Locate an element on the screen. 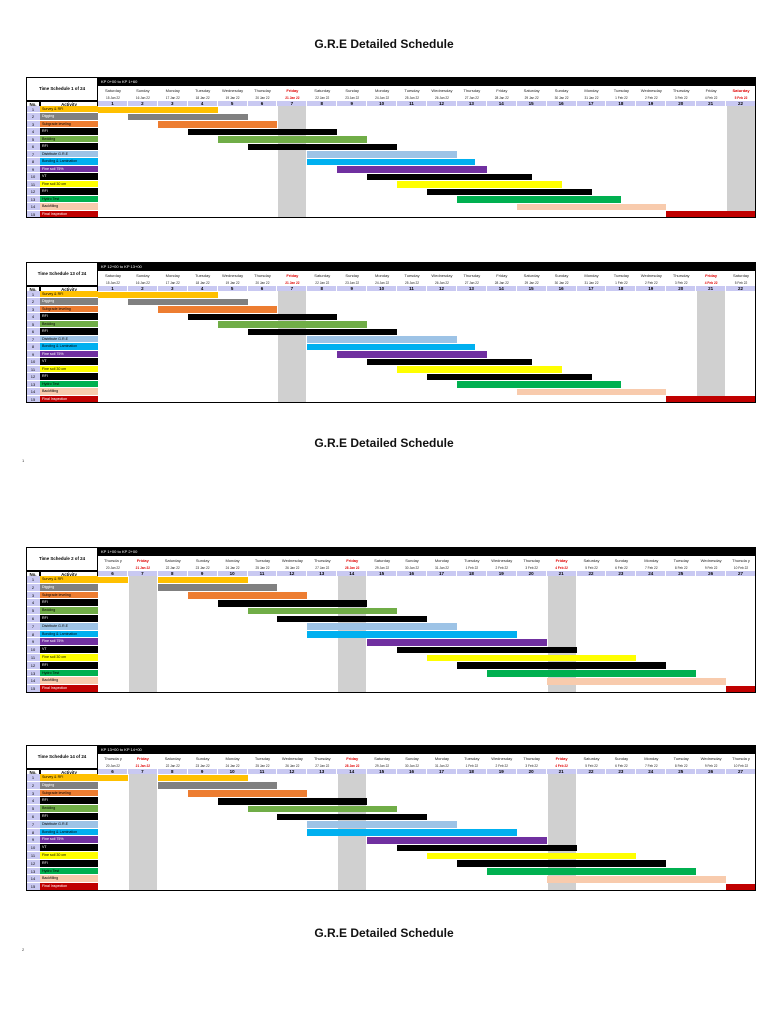  row-number: 4 is located at coordinates (33, 801).